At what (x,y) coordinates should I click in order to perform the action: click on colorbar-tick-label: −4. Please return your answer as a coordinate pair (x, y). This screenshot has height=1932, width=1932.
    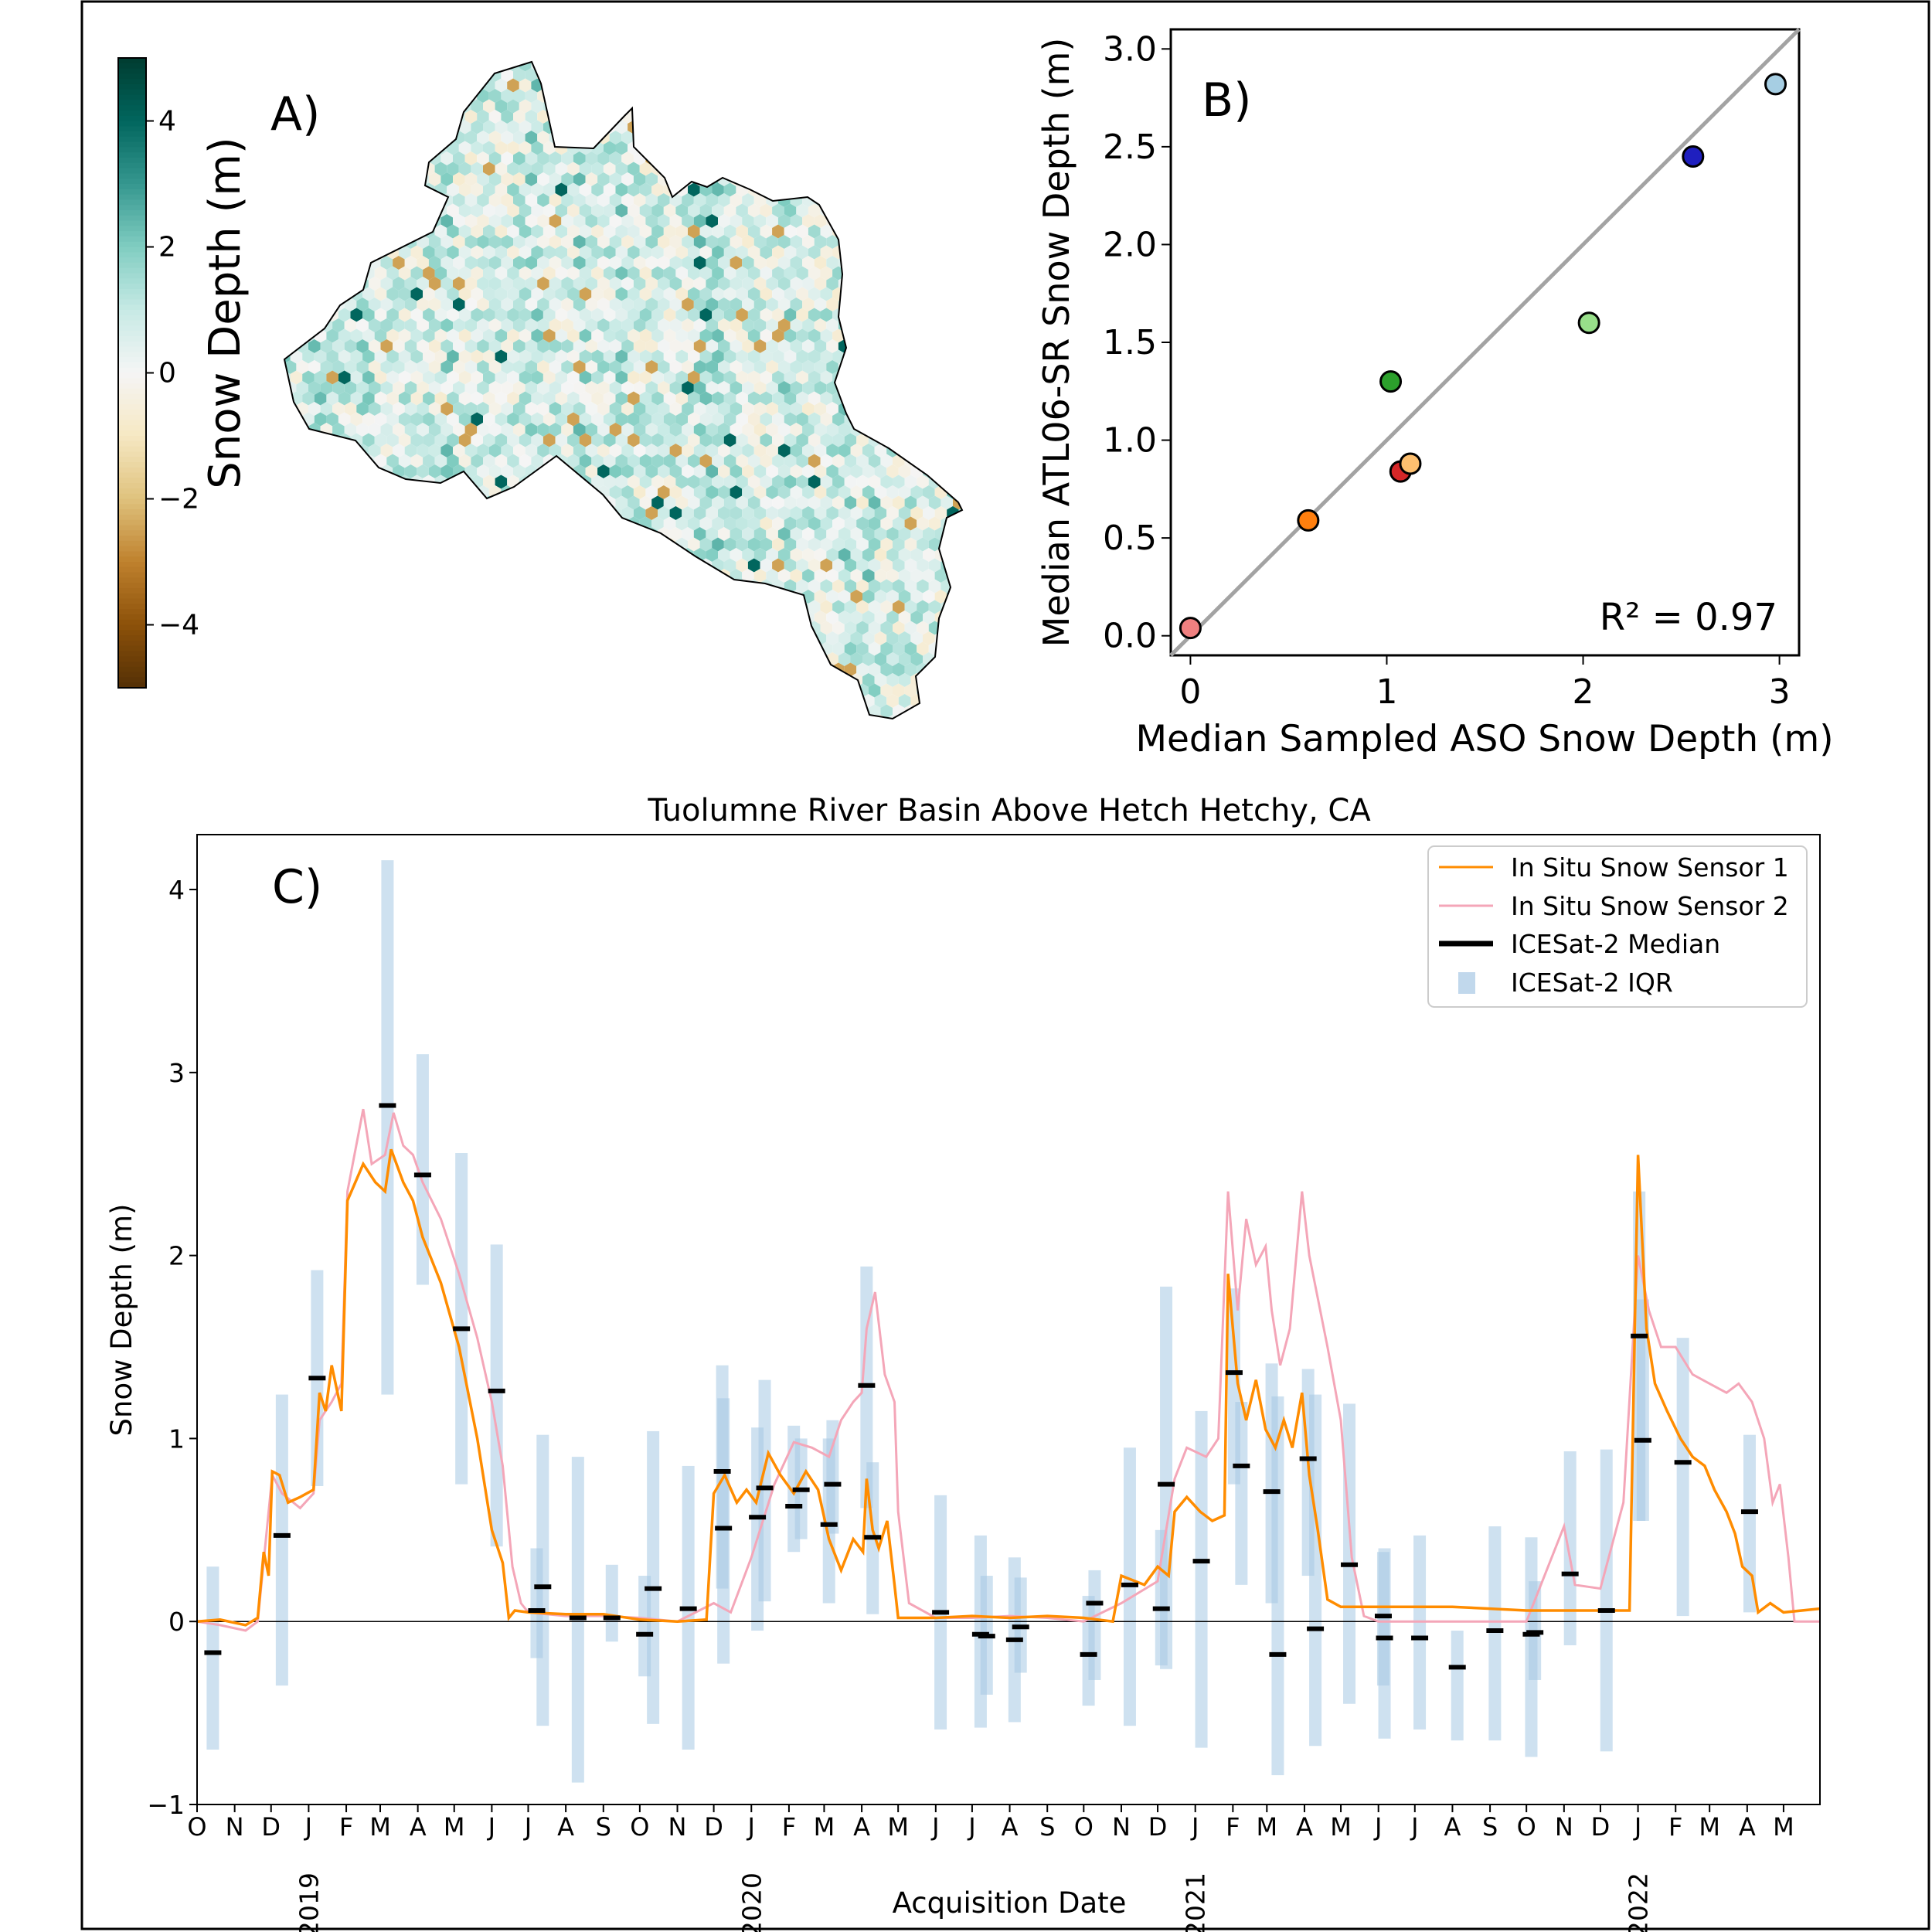
    Looking at the image, I should click on (178, 625).